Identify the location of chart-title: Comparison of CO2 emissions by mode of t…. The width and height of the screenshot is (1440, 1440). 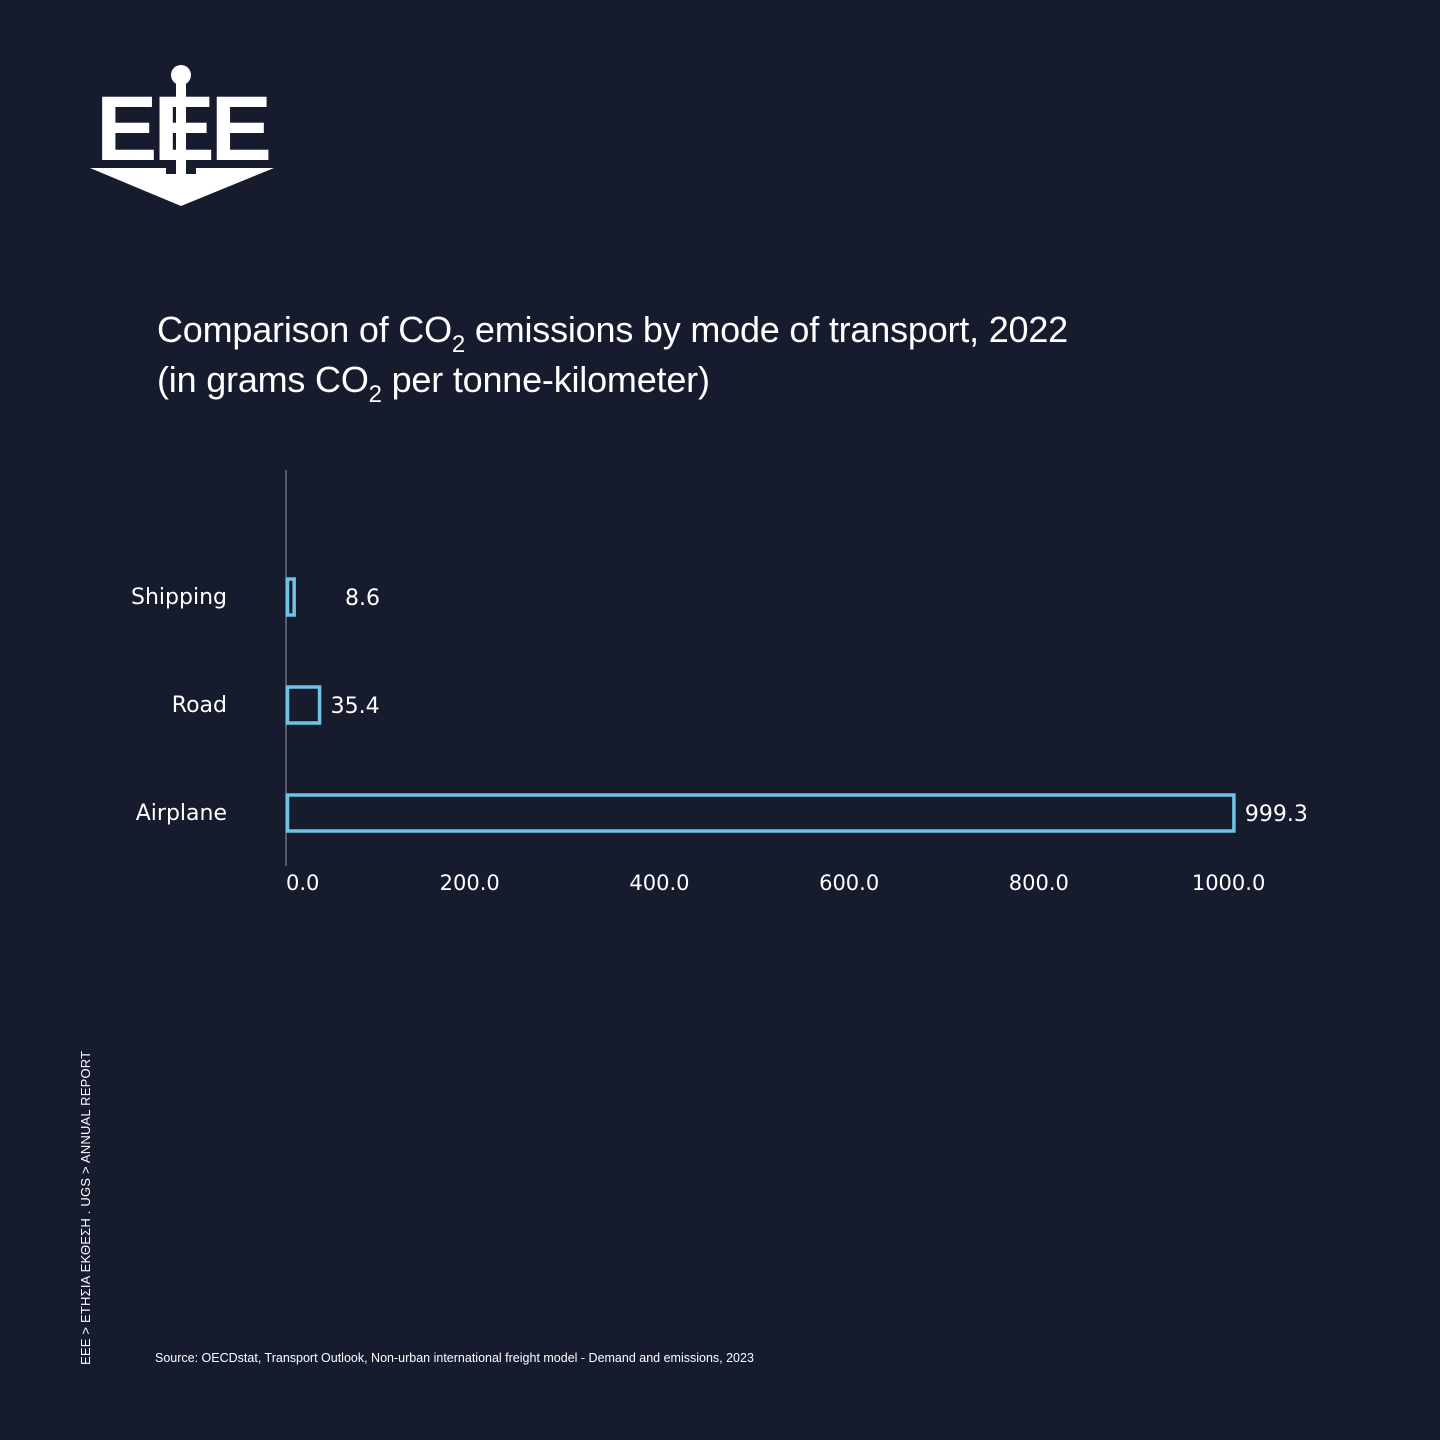
(612, 356).